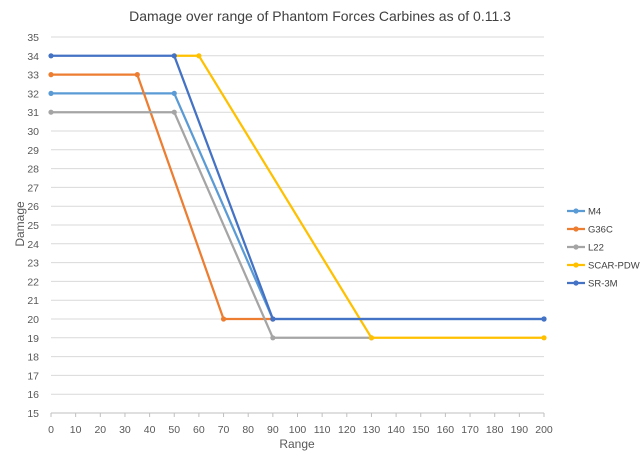 Image resolution: width=640 pixels, height=465 pixels. What do you see at coordinates (199, 430) in the screenshot?
I see `x-tick-label: 60` at bounding box center [199, 430].